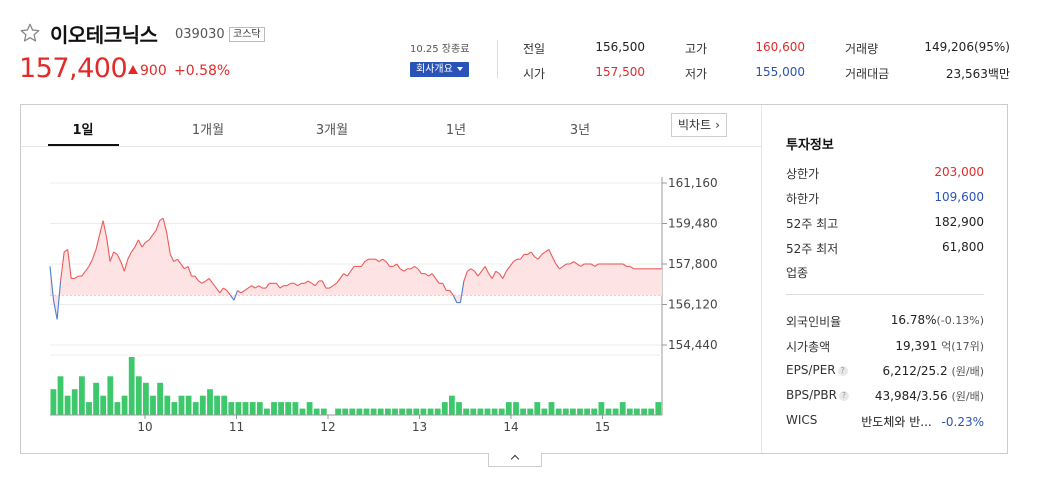 The height and width of the screenshot is (483, 1039). Describe the element at coordinates (439, 69) in the screenshot. I see `company-overview-button: 회사개요` at that location.